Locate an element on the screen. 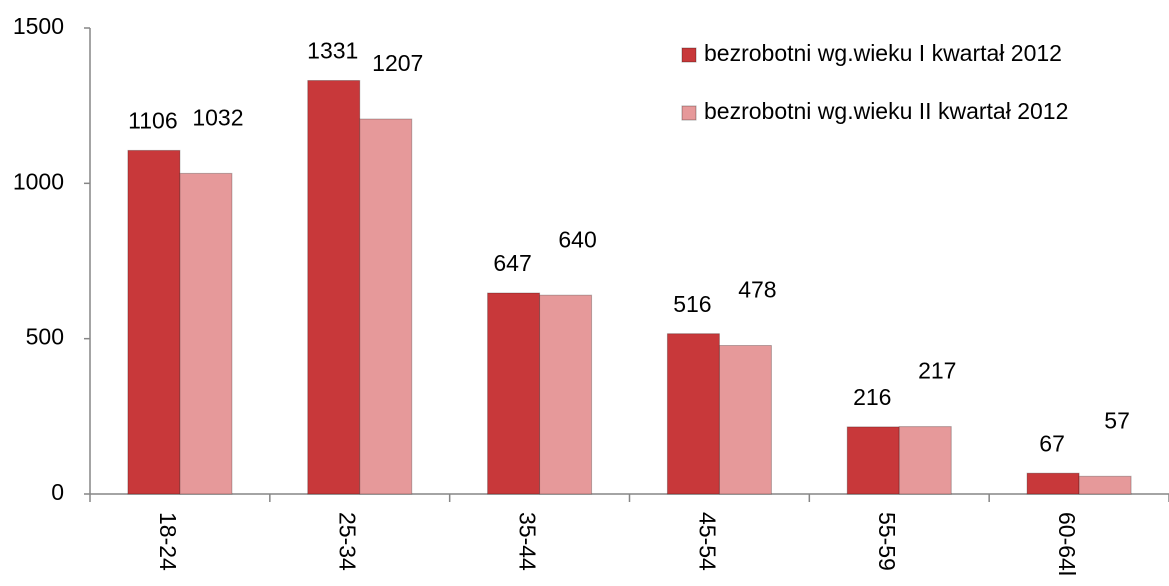  data-label: 640 is located at coordinates (577, 239).